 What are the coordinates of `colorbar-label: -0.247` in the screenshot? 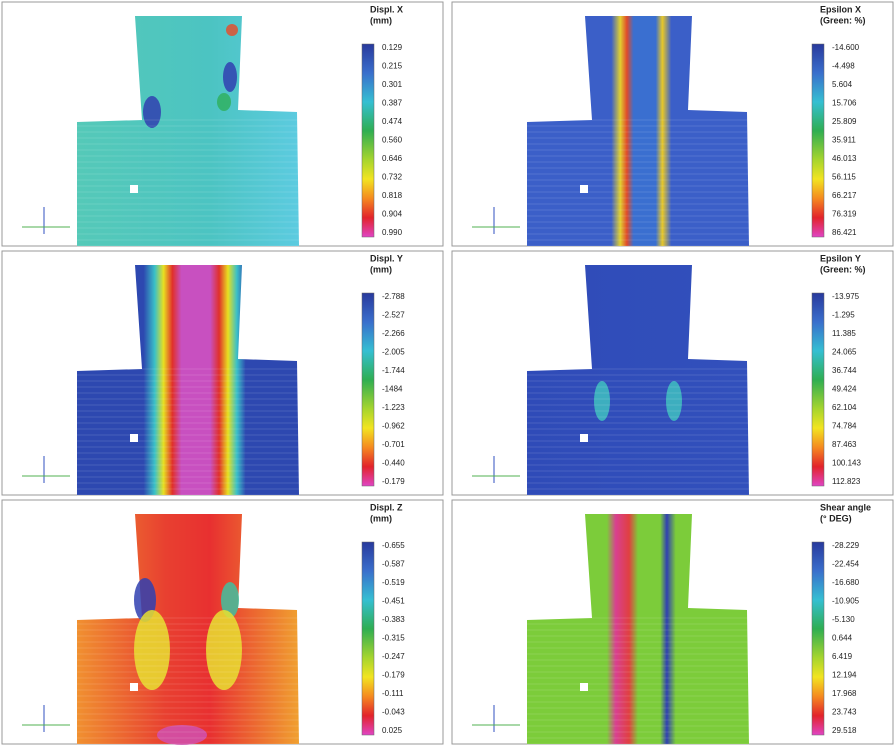 It's located at (393, 656).